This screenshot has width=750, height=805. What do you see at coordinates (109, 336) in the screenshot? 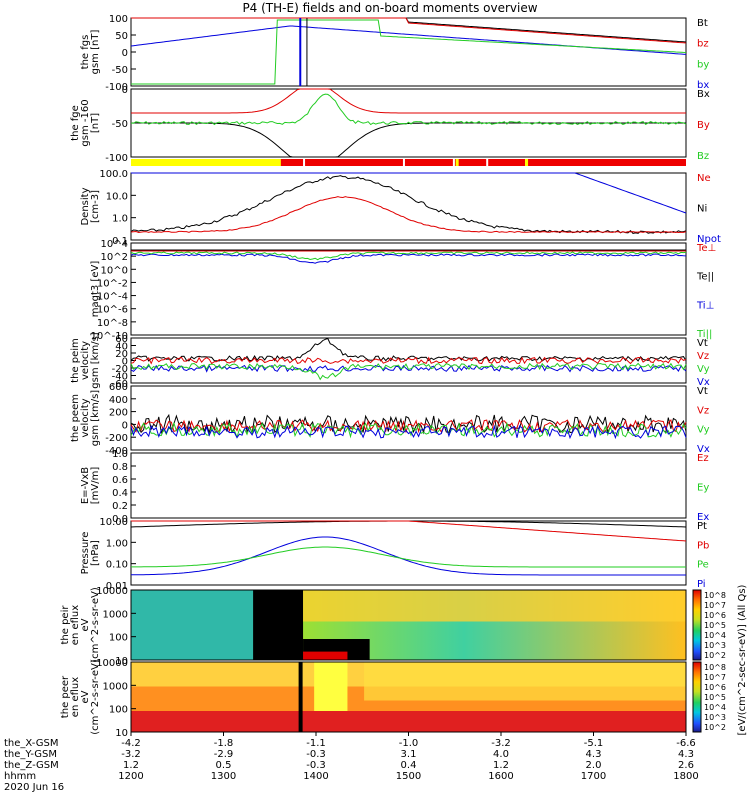
I see `ytick-label: 10^-10` at bounding box center [109, 336].